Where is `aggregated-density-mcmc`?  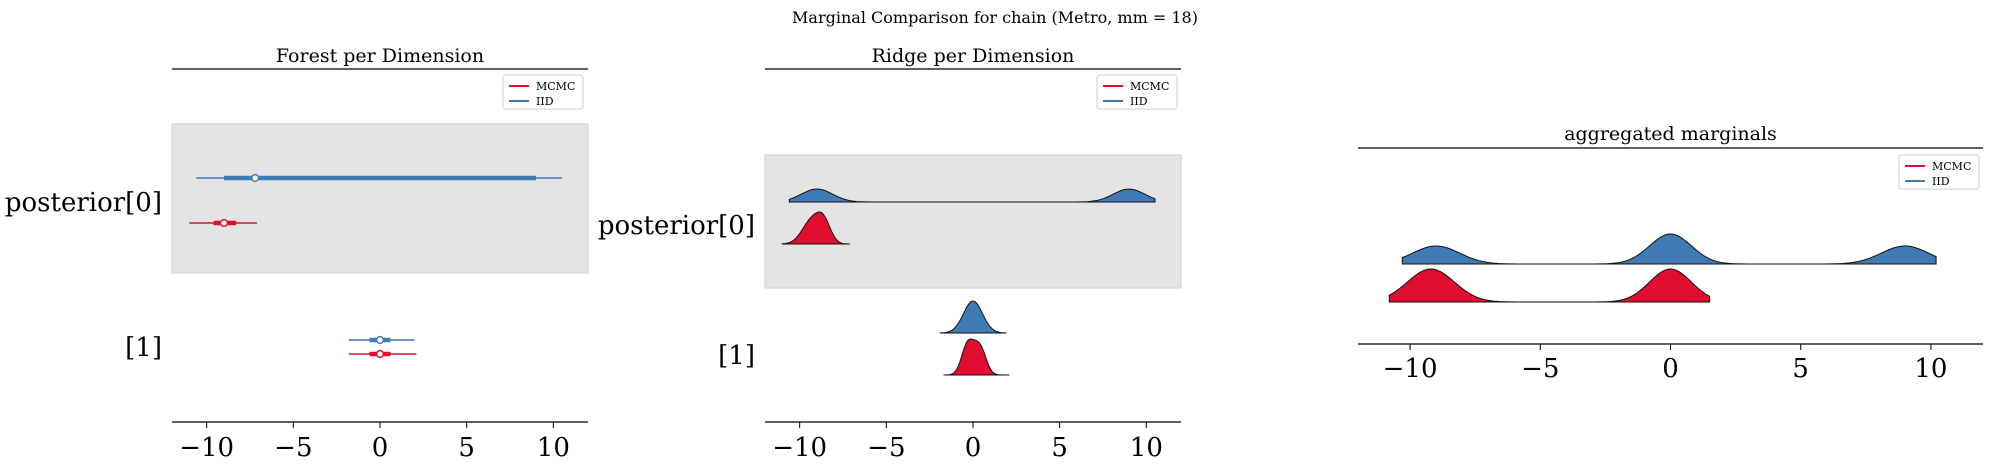
aggregated-density-mcmc is located at coordinates (1549, 285).